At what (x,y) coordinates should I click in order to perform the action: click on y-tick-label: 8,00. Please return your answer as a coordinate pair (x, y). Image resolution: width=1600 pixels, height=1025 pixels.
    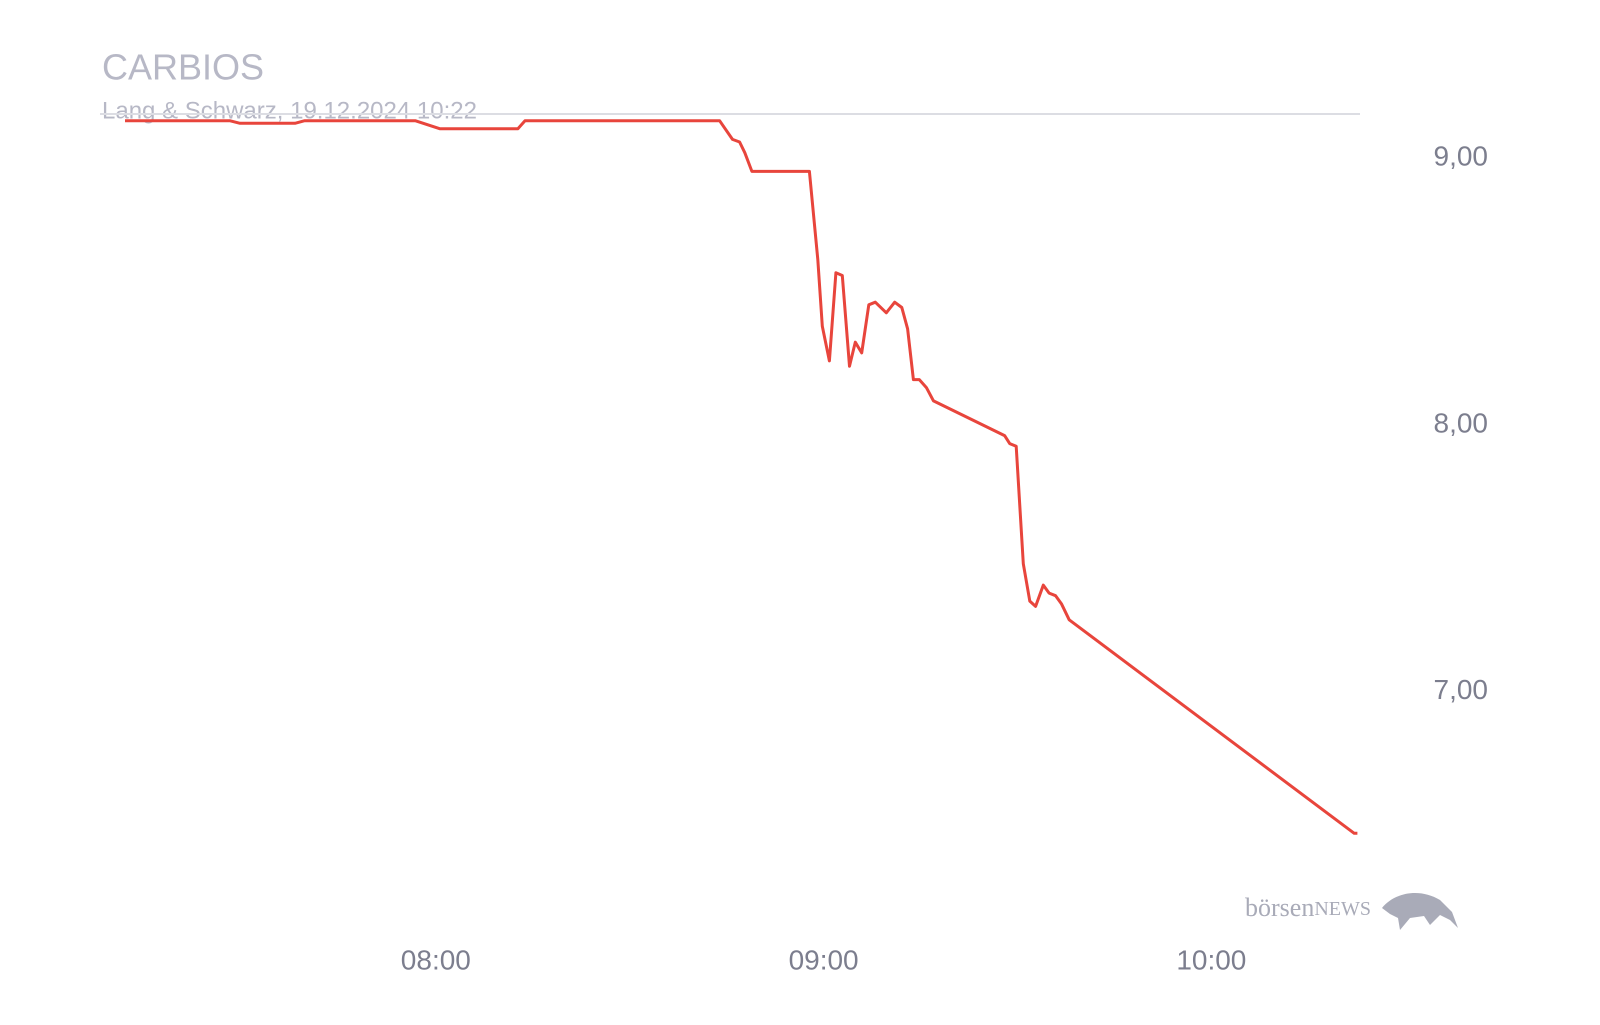
    Looking at the image, I should click on (1461, 422).